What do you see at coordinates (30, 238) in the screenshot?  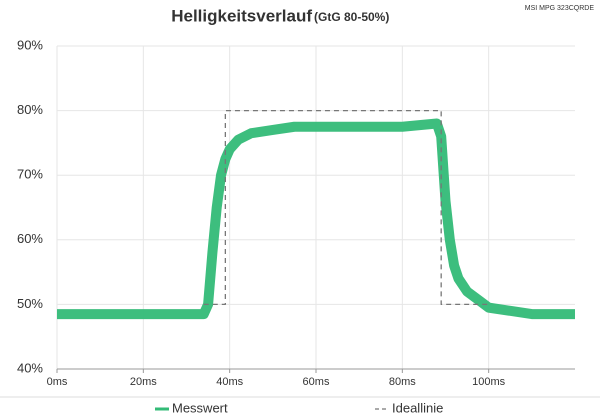 I see `y-tick-label: 60%` at bounding box center [30, 238].